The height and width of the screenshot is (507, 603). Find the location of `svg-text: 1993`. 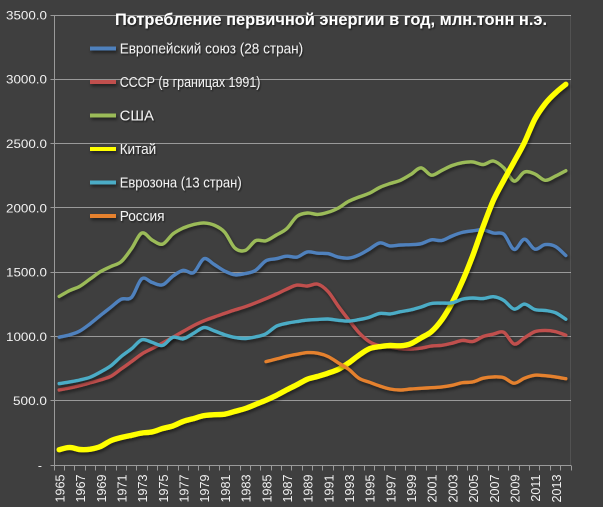

svg-text: 1993 is located at coordinates (350, 489).